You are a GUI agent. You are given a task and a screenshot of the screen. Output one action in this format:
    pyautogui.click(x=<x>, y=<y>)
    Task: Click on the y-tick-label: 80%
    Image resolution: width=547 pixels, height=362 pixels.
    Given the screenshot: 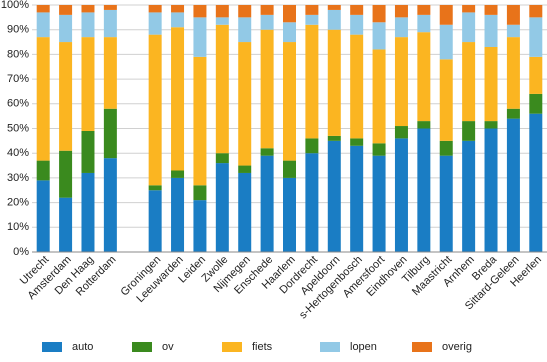 What is the action you would take?
    pyautogui.click(x=18, y=54)
    